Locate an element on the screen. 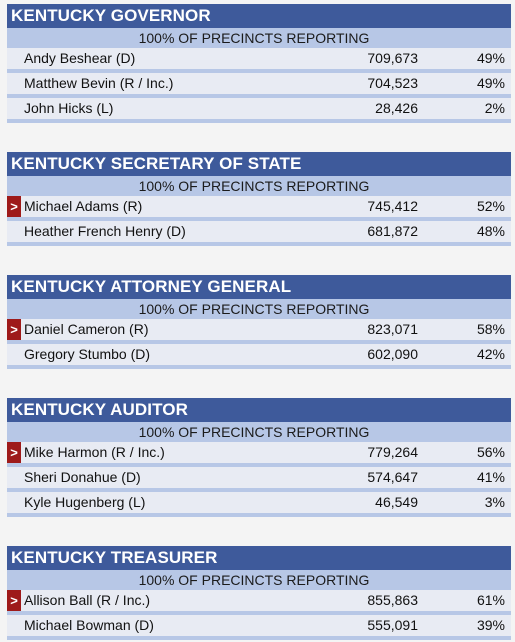 The image size is (515, 642). candidate-row: > Michael Adams (R) 745,412 52% is located at coordinates (259, 208).